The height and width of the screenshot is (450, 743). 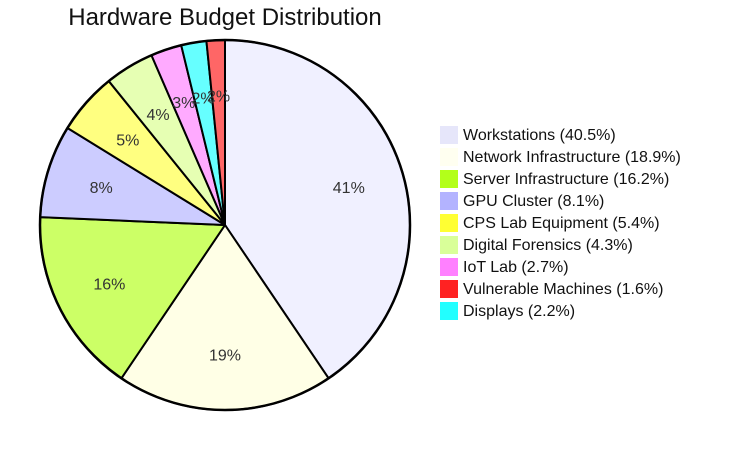 I want to click on legend-swatch-digital-forensics, so click(x=449, y=245).